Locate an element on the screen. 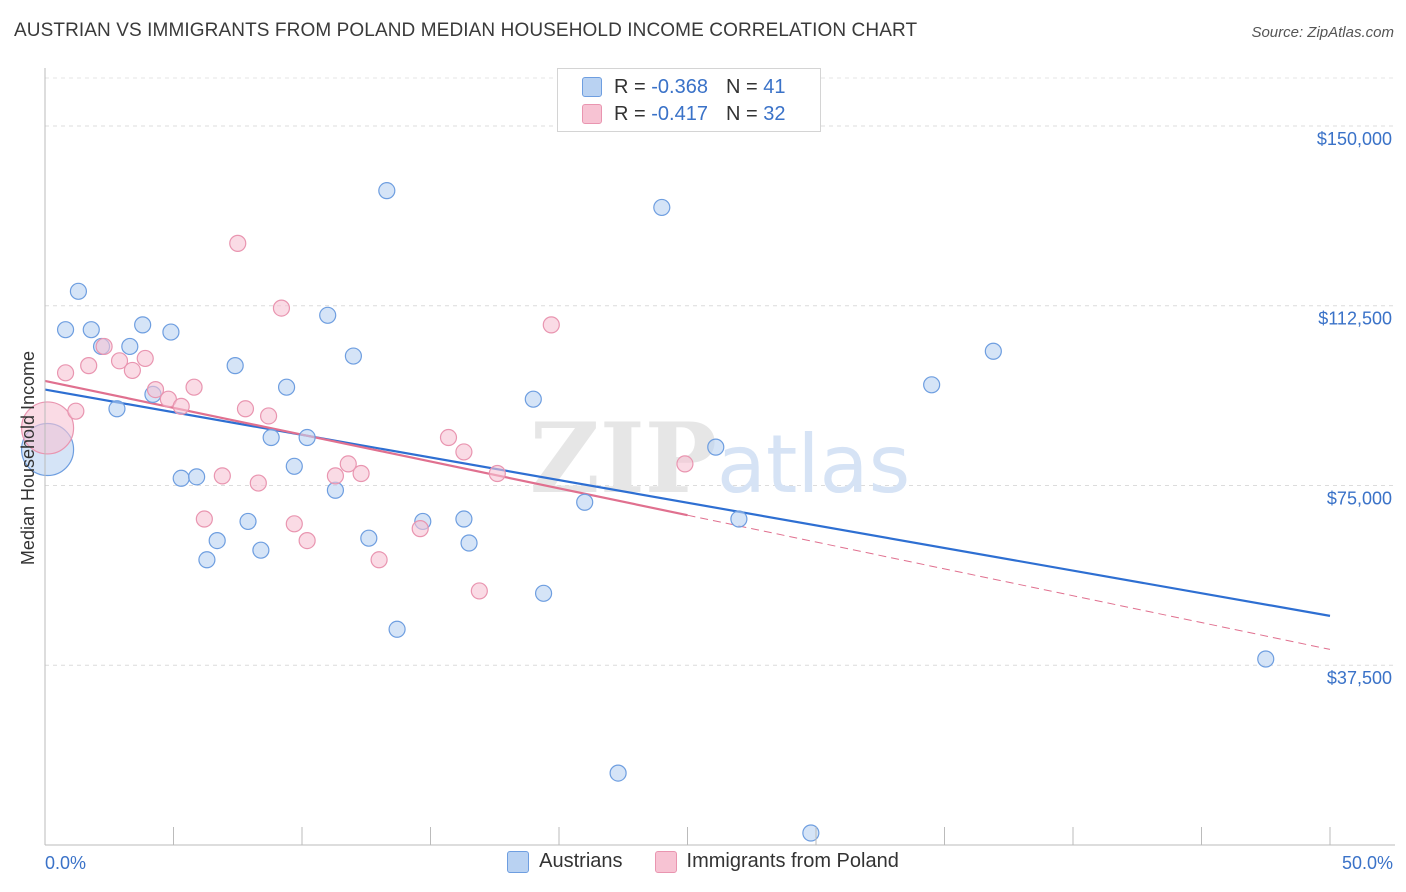  x-tick-label: 50.0% is located at coordinates (1367, 863).